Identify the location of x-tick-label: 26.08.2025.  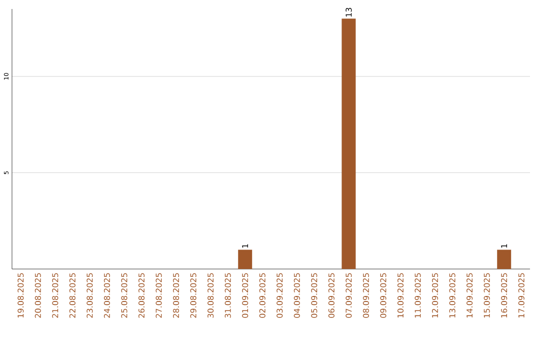
(141, 295).